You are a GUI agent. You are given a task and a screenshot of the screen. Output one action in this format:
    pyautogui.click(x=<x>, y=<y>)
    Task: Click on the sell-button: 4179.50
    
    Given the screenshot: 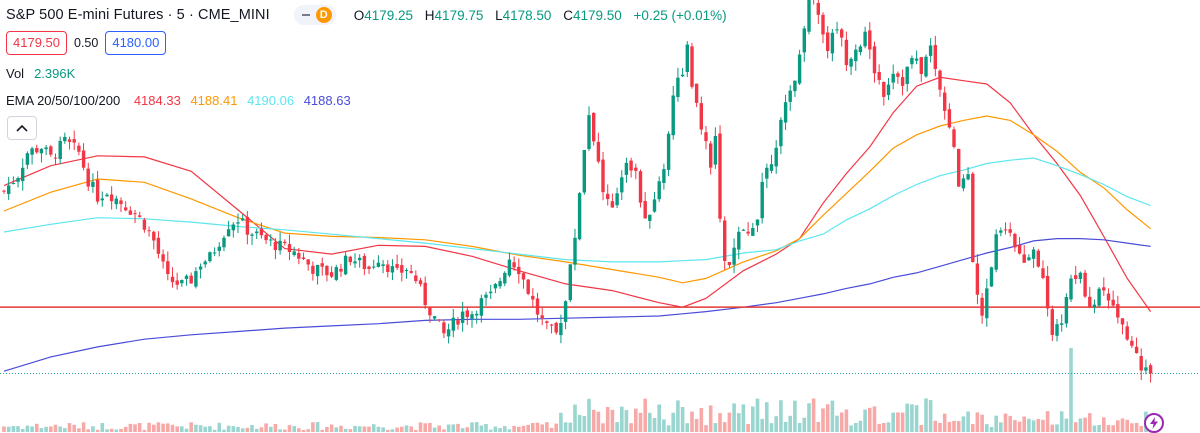 What is the action you would take?
    pyautogui.click(x=36, y=43)
    